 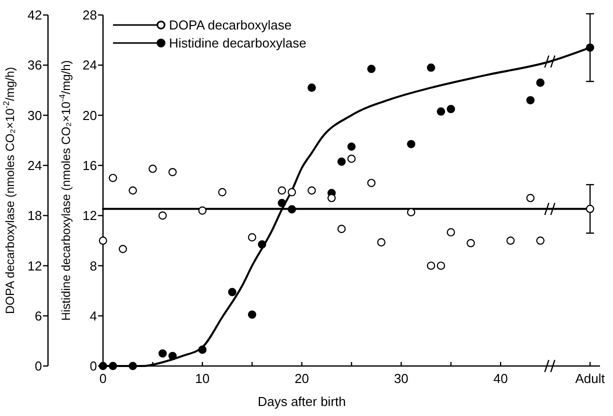 I want to click on y2-tick-label: 12, so click(x=35, y=266).